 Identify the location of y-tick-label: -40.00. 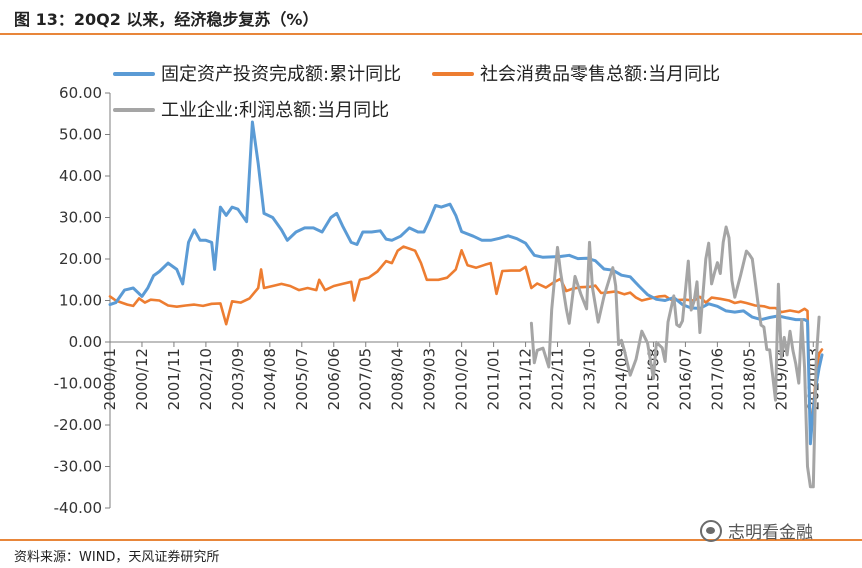
(78, 508).